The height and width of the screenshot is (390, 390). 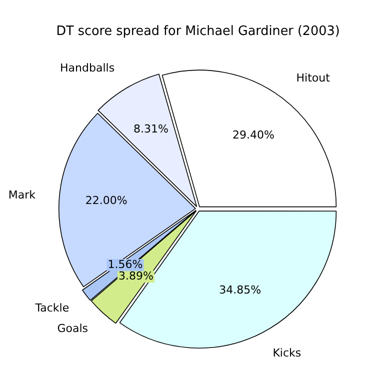 What do you see at coordinates (313, 78) in the screenshot?
I see `slice-label: Hitout` at bounding box center [313, 78].